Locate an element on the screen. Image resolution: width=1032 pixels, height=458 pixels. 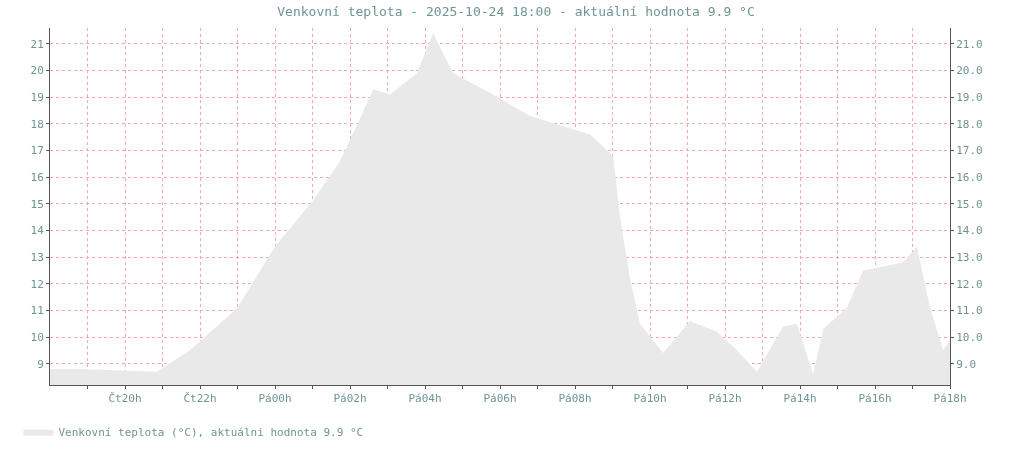
y-tick-label: 21 is located at coordinates (37, 44).